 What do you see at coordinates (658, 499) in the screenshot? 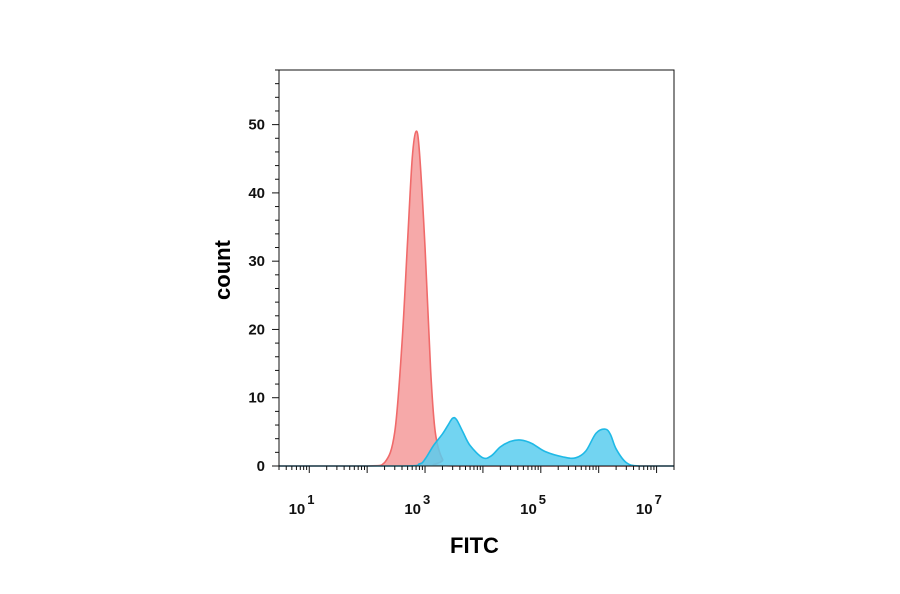
I see `x-tick-label-exponent: 7` at bounding box center [658, 499].